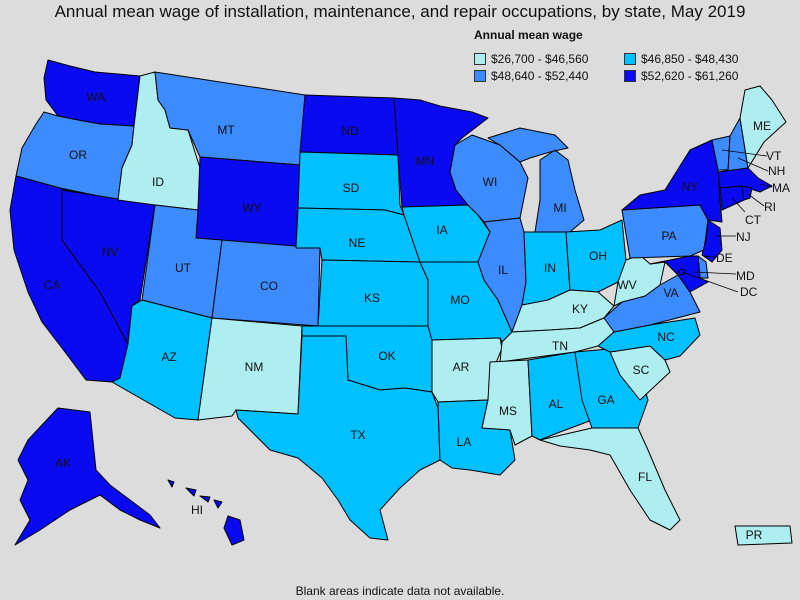 This screenshot has height=600, width=800. Describe the element at coordinates (351, 188) in the screenshot. I see `state-label-sd: SD` at that location.